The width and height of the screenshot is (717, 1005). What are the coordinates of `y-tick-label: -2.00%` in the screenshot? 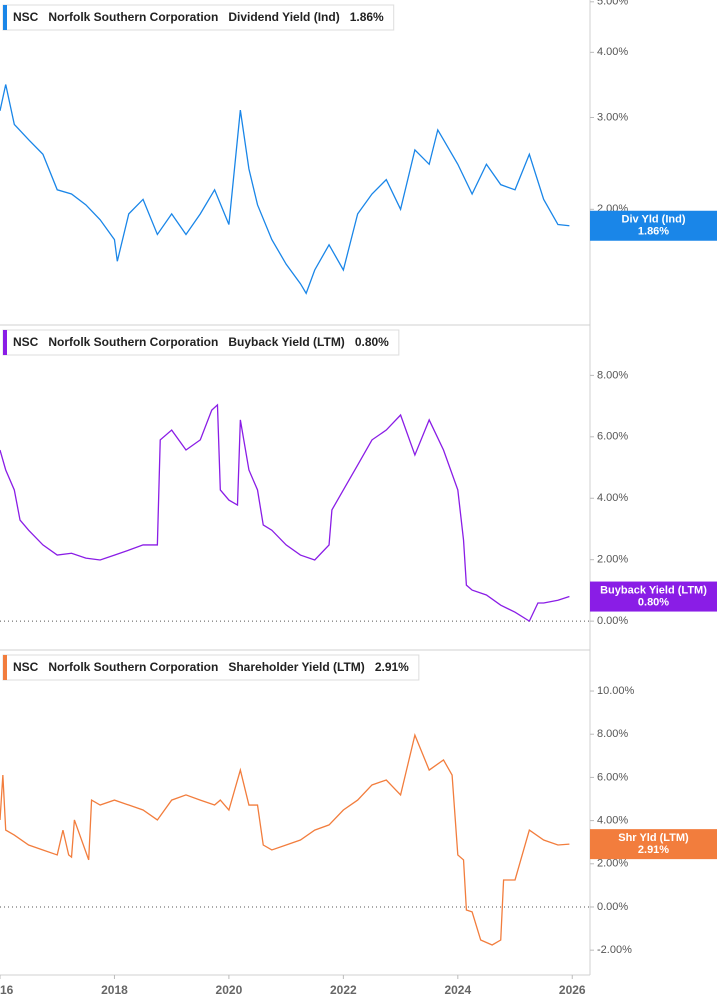 It's located at (614, 950).